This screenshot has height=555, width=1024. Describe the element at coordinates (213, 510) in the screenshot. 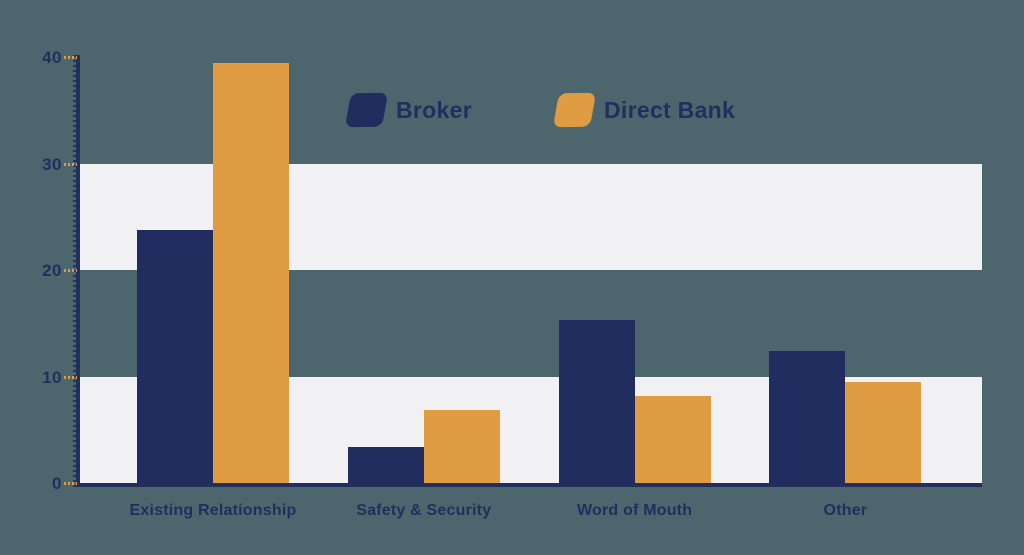

I see `category-label: Existing Relationship` at that location.